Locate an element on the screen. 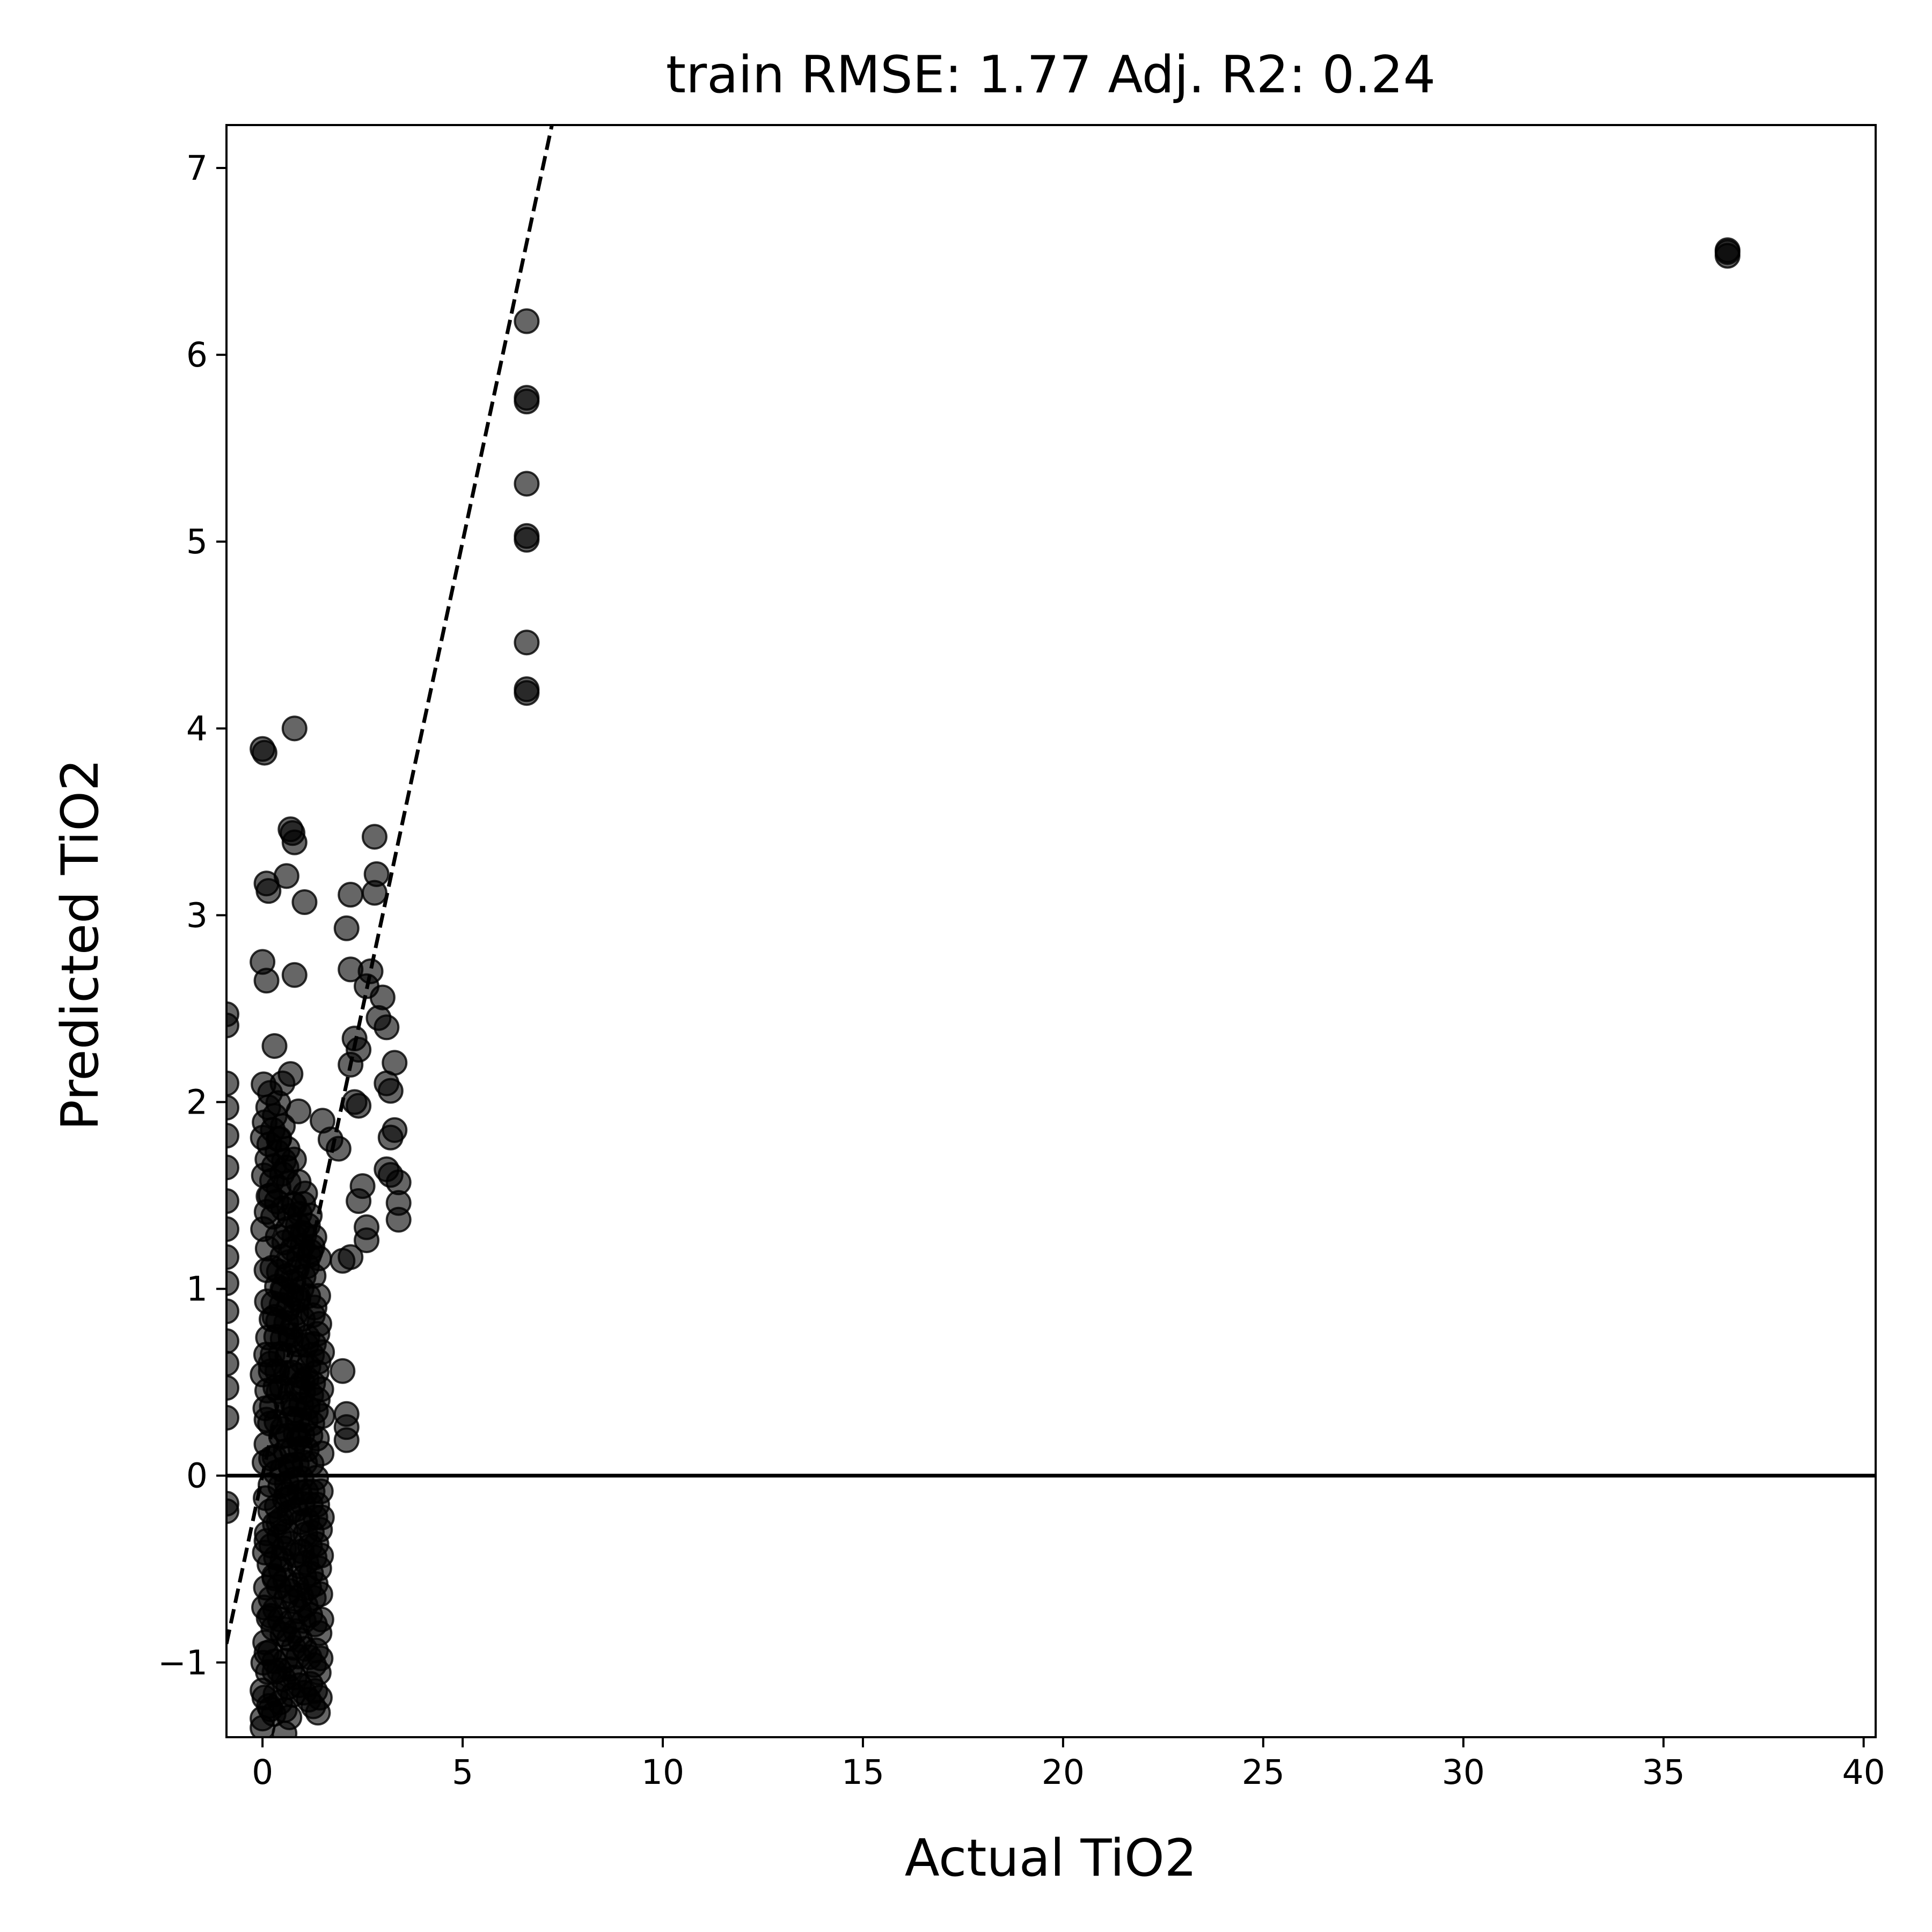  chart-title: train RMSE: 1.77 Adj. R2: 0.24 is located at coordinates (1051, 75).